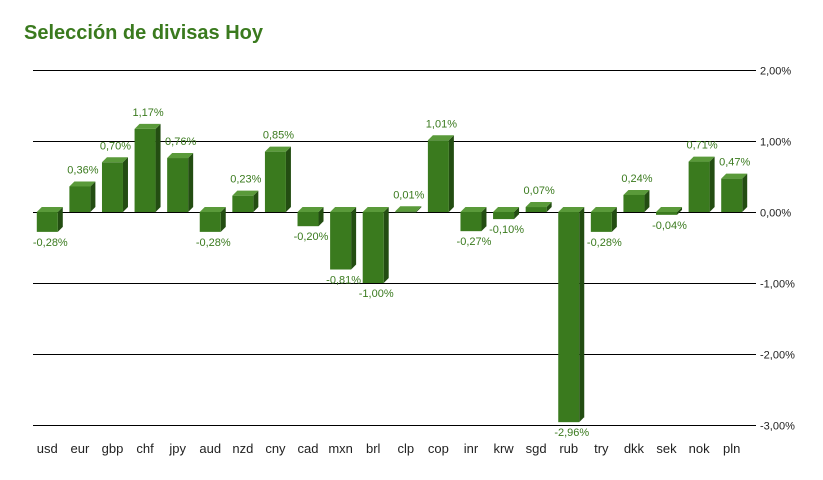 Image resolution: width=823 pixels, height=480 pixels. What do you see at coordinates (440, 173) in the screenshot?
I see `bar-cop` at bounding box center [440, 173].